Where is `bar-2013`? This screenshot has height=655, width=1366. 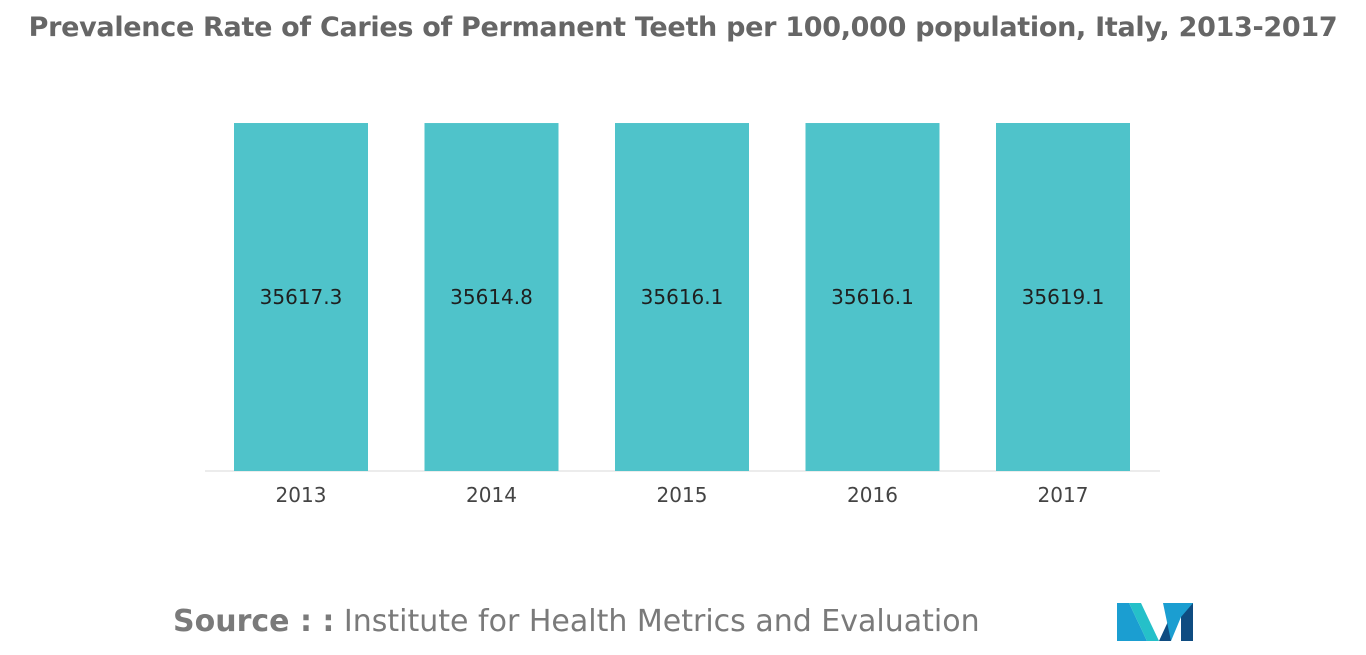
bar-2013 is located at coordinates (301, 297).